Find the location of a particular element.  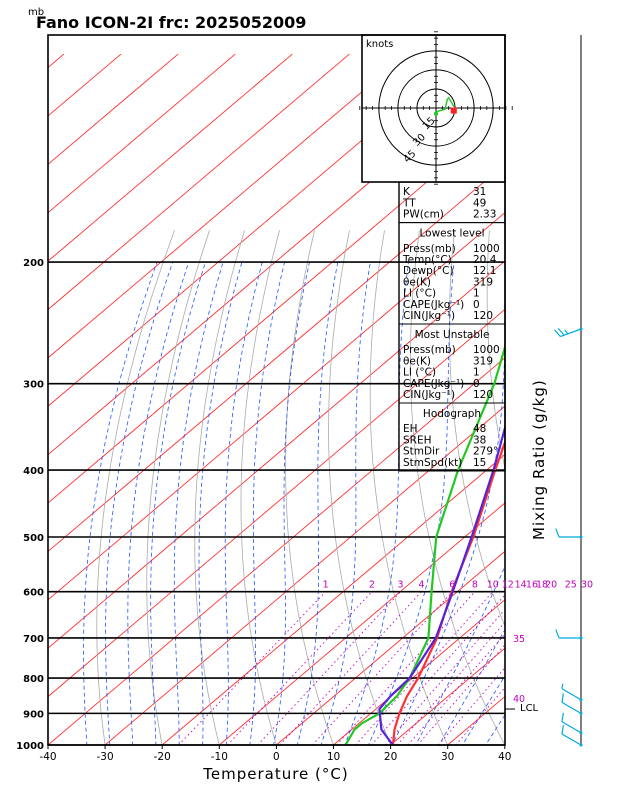

moist-adiabat-label: 40 is located at coordinates (519, 699).